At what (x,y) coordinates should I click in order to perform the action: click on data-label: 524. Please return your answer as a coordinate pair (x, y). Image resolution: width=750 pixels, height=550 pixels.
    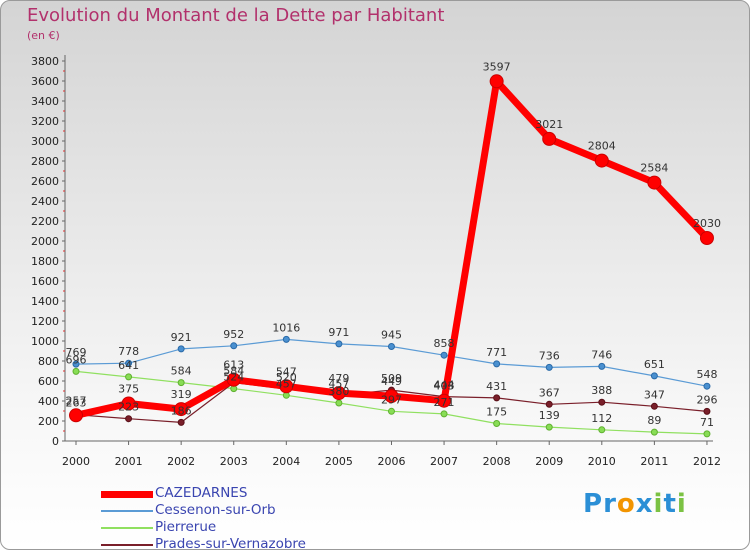
    Looking at the image, I should click on (233, 377).